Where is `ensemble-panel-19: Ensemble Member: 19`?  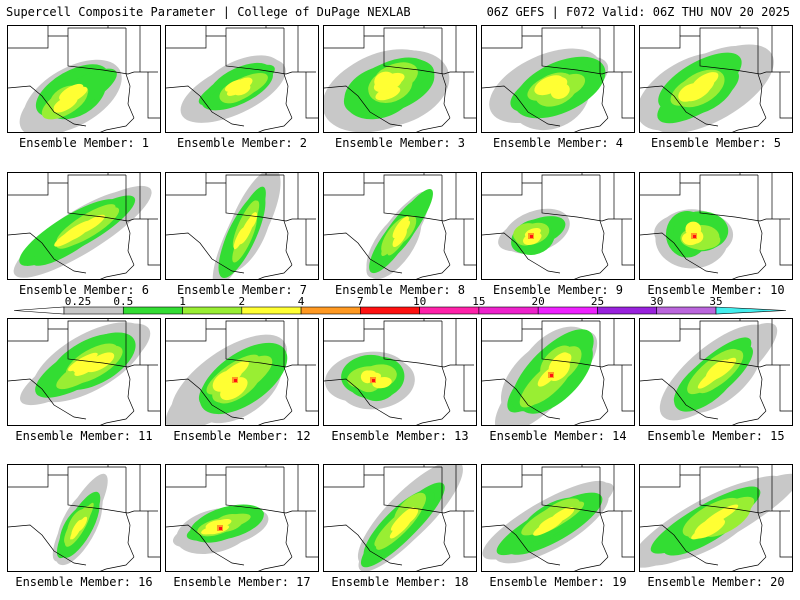 ensemble-panel-19: Ensemble Member: 19 is located at coordinates (558, 526).